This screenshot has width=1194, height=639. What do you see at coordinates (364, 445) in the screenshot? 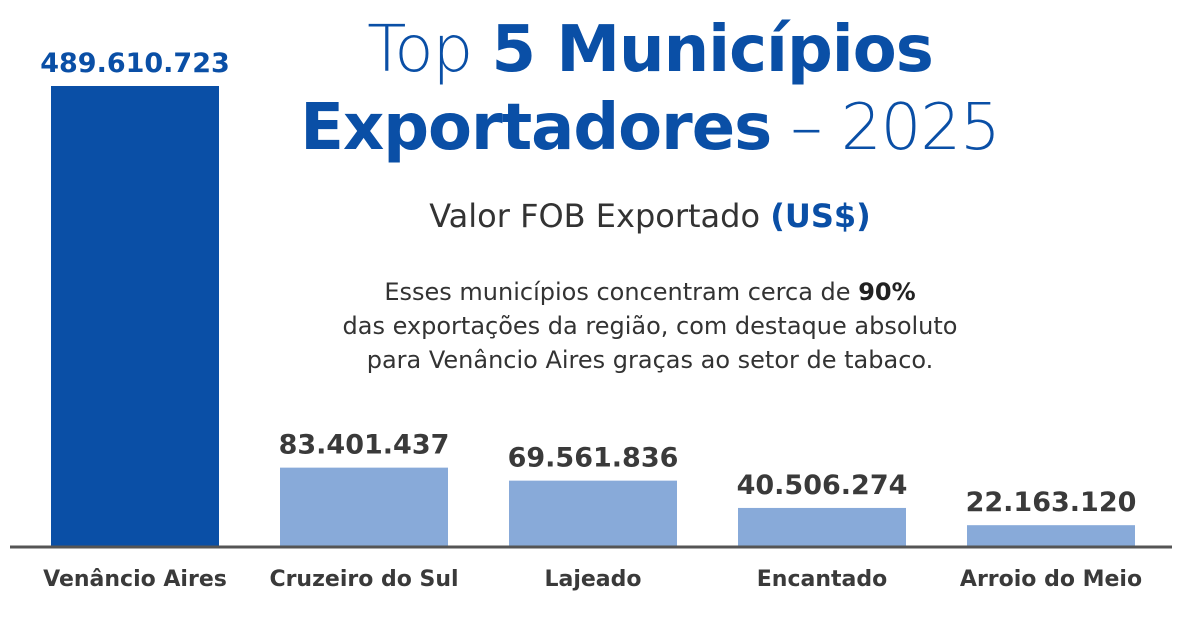
I see `value-label-cruzeiro-do-sul: 83.401.437` at bounding box center [364, 445].